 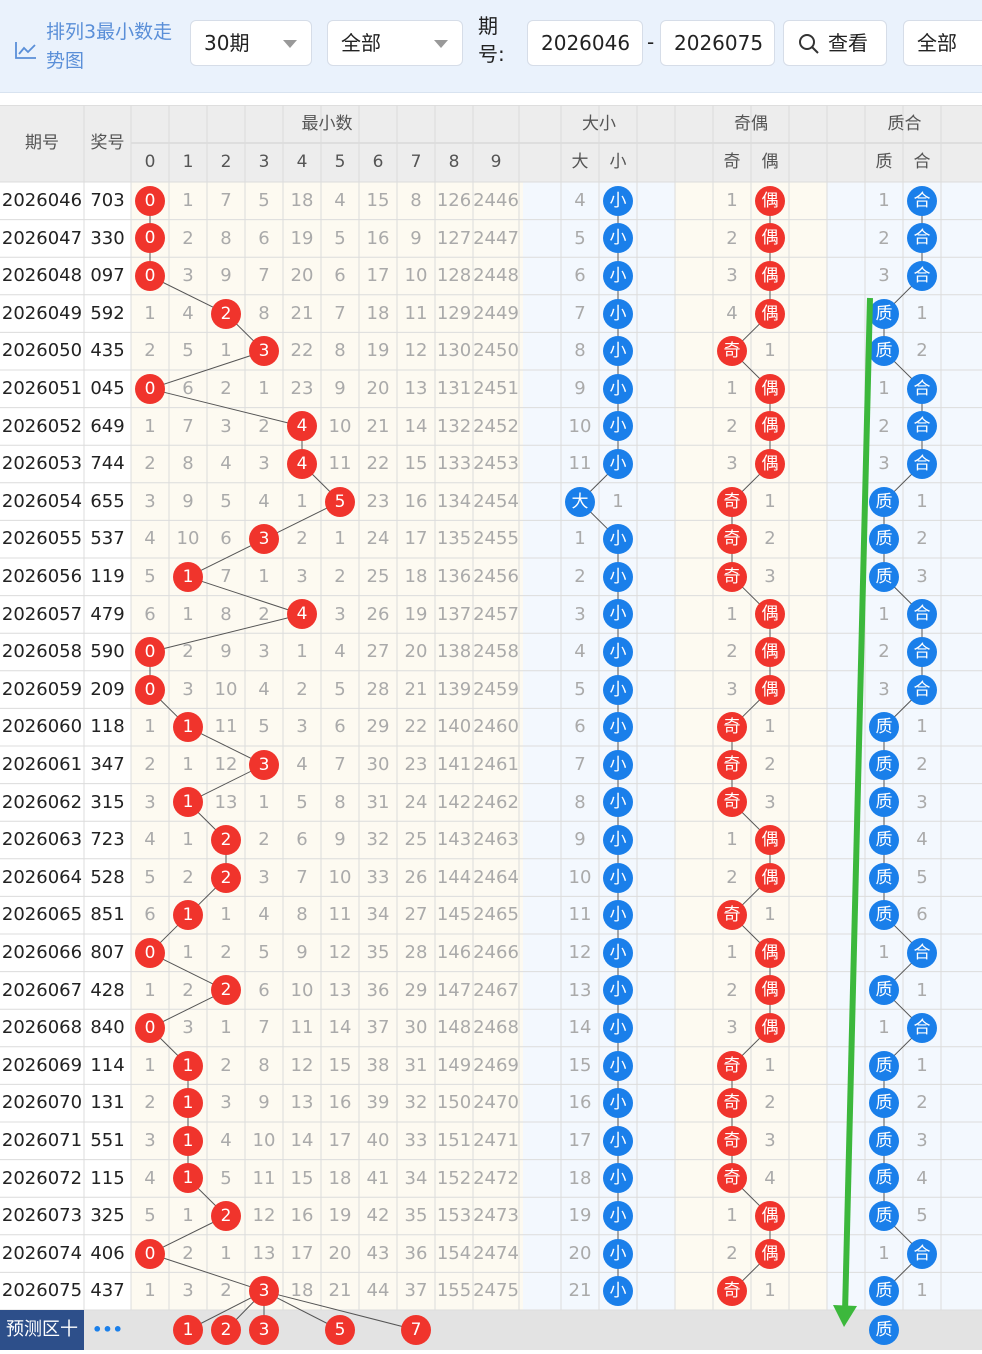 I want to click on miss-count: 5, so click(x=264, y=200).